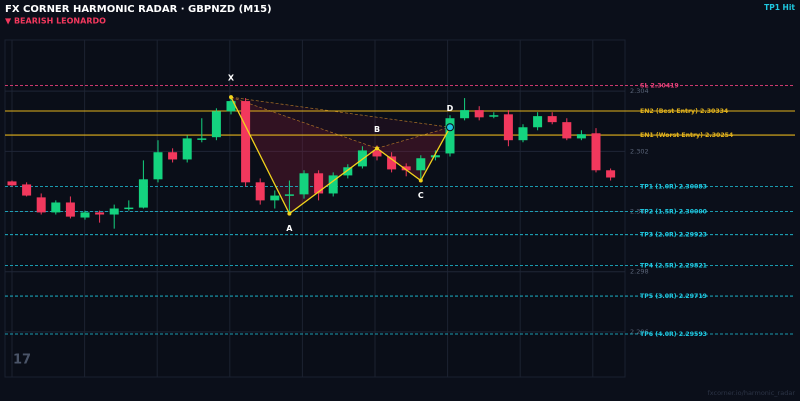  I want to click on status-badge: TP1 Hit, so click(779, 7).